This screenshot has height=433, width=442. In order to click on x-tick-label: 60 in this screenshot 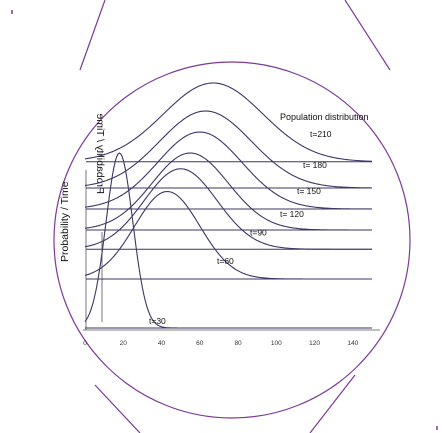, I will do `click(200, 343)`.